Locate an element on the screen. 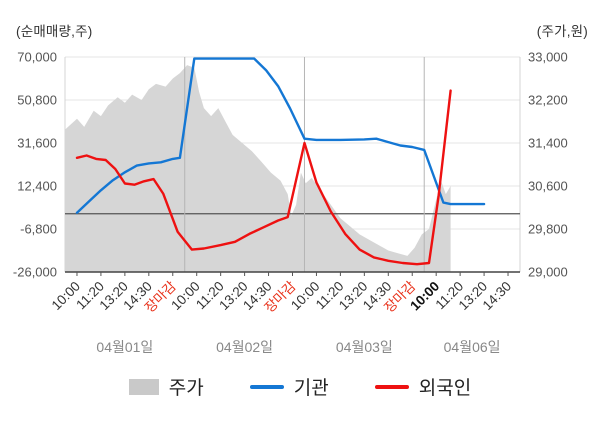  legend-label-institution: 기관 is located at coordinates (311, 388).